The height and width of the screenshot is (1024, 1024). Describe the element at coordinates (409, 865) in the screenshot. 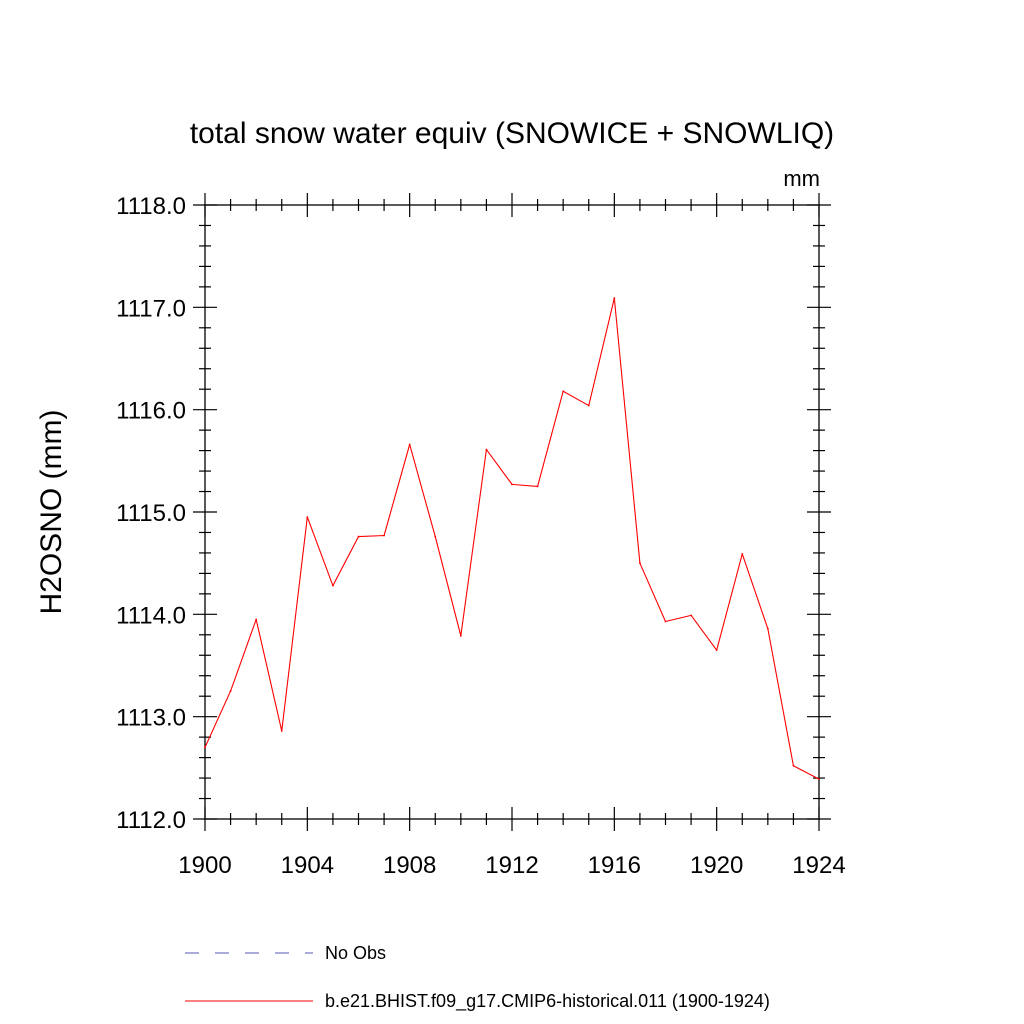

I see `x-tick-label: 1908` at that location.